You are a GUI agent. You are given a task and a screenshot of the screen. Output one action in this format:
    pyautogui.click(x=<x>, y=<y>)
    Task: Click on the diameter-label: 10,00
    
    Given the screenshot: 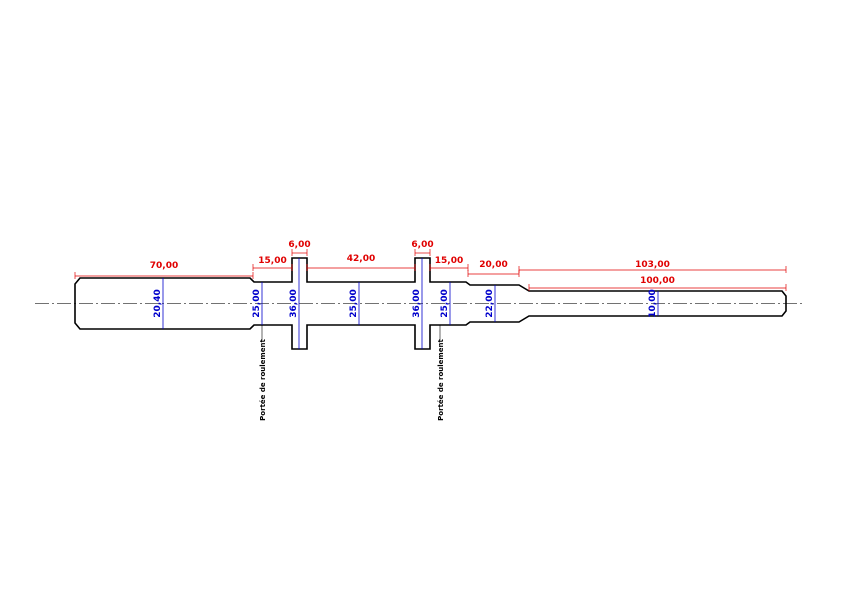 What is the action you would take?
    pyautogui.click(x=653, y=303)
    